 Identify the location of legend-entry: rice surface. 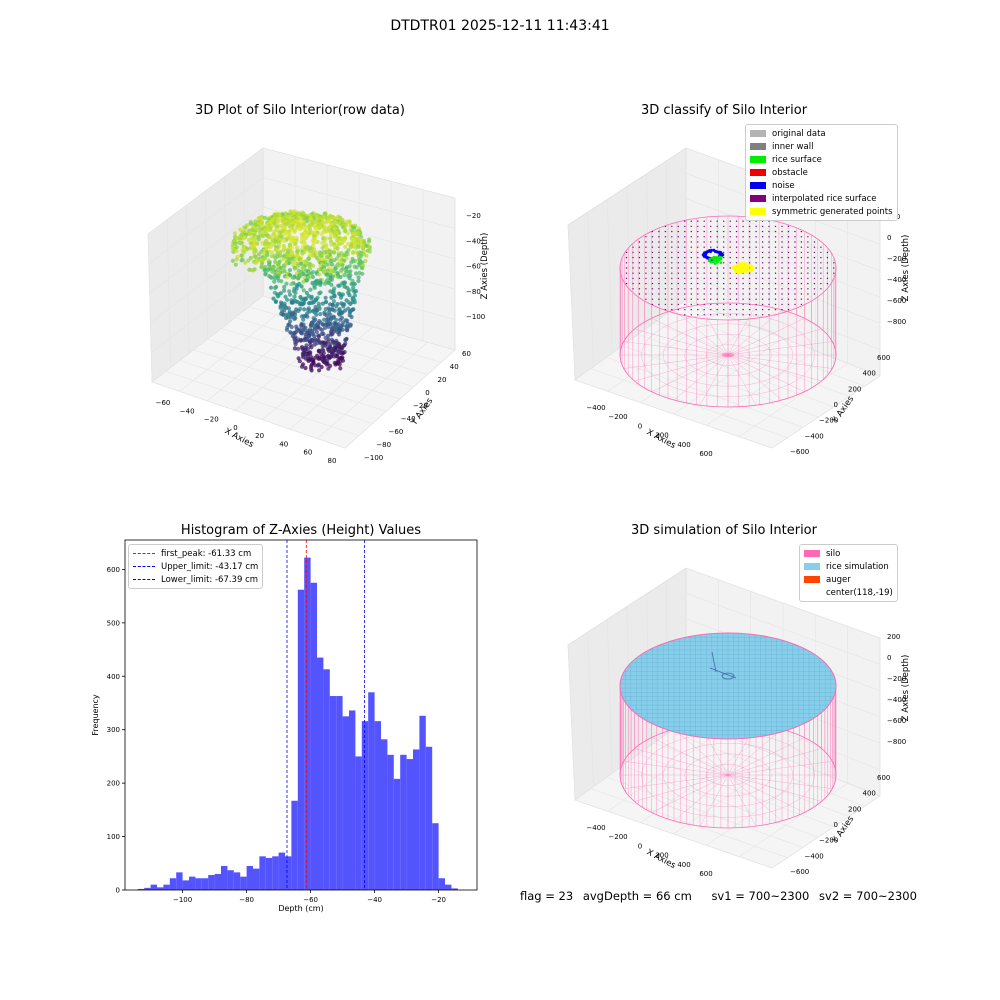
(821, 159).